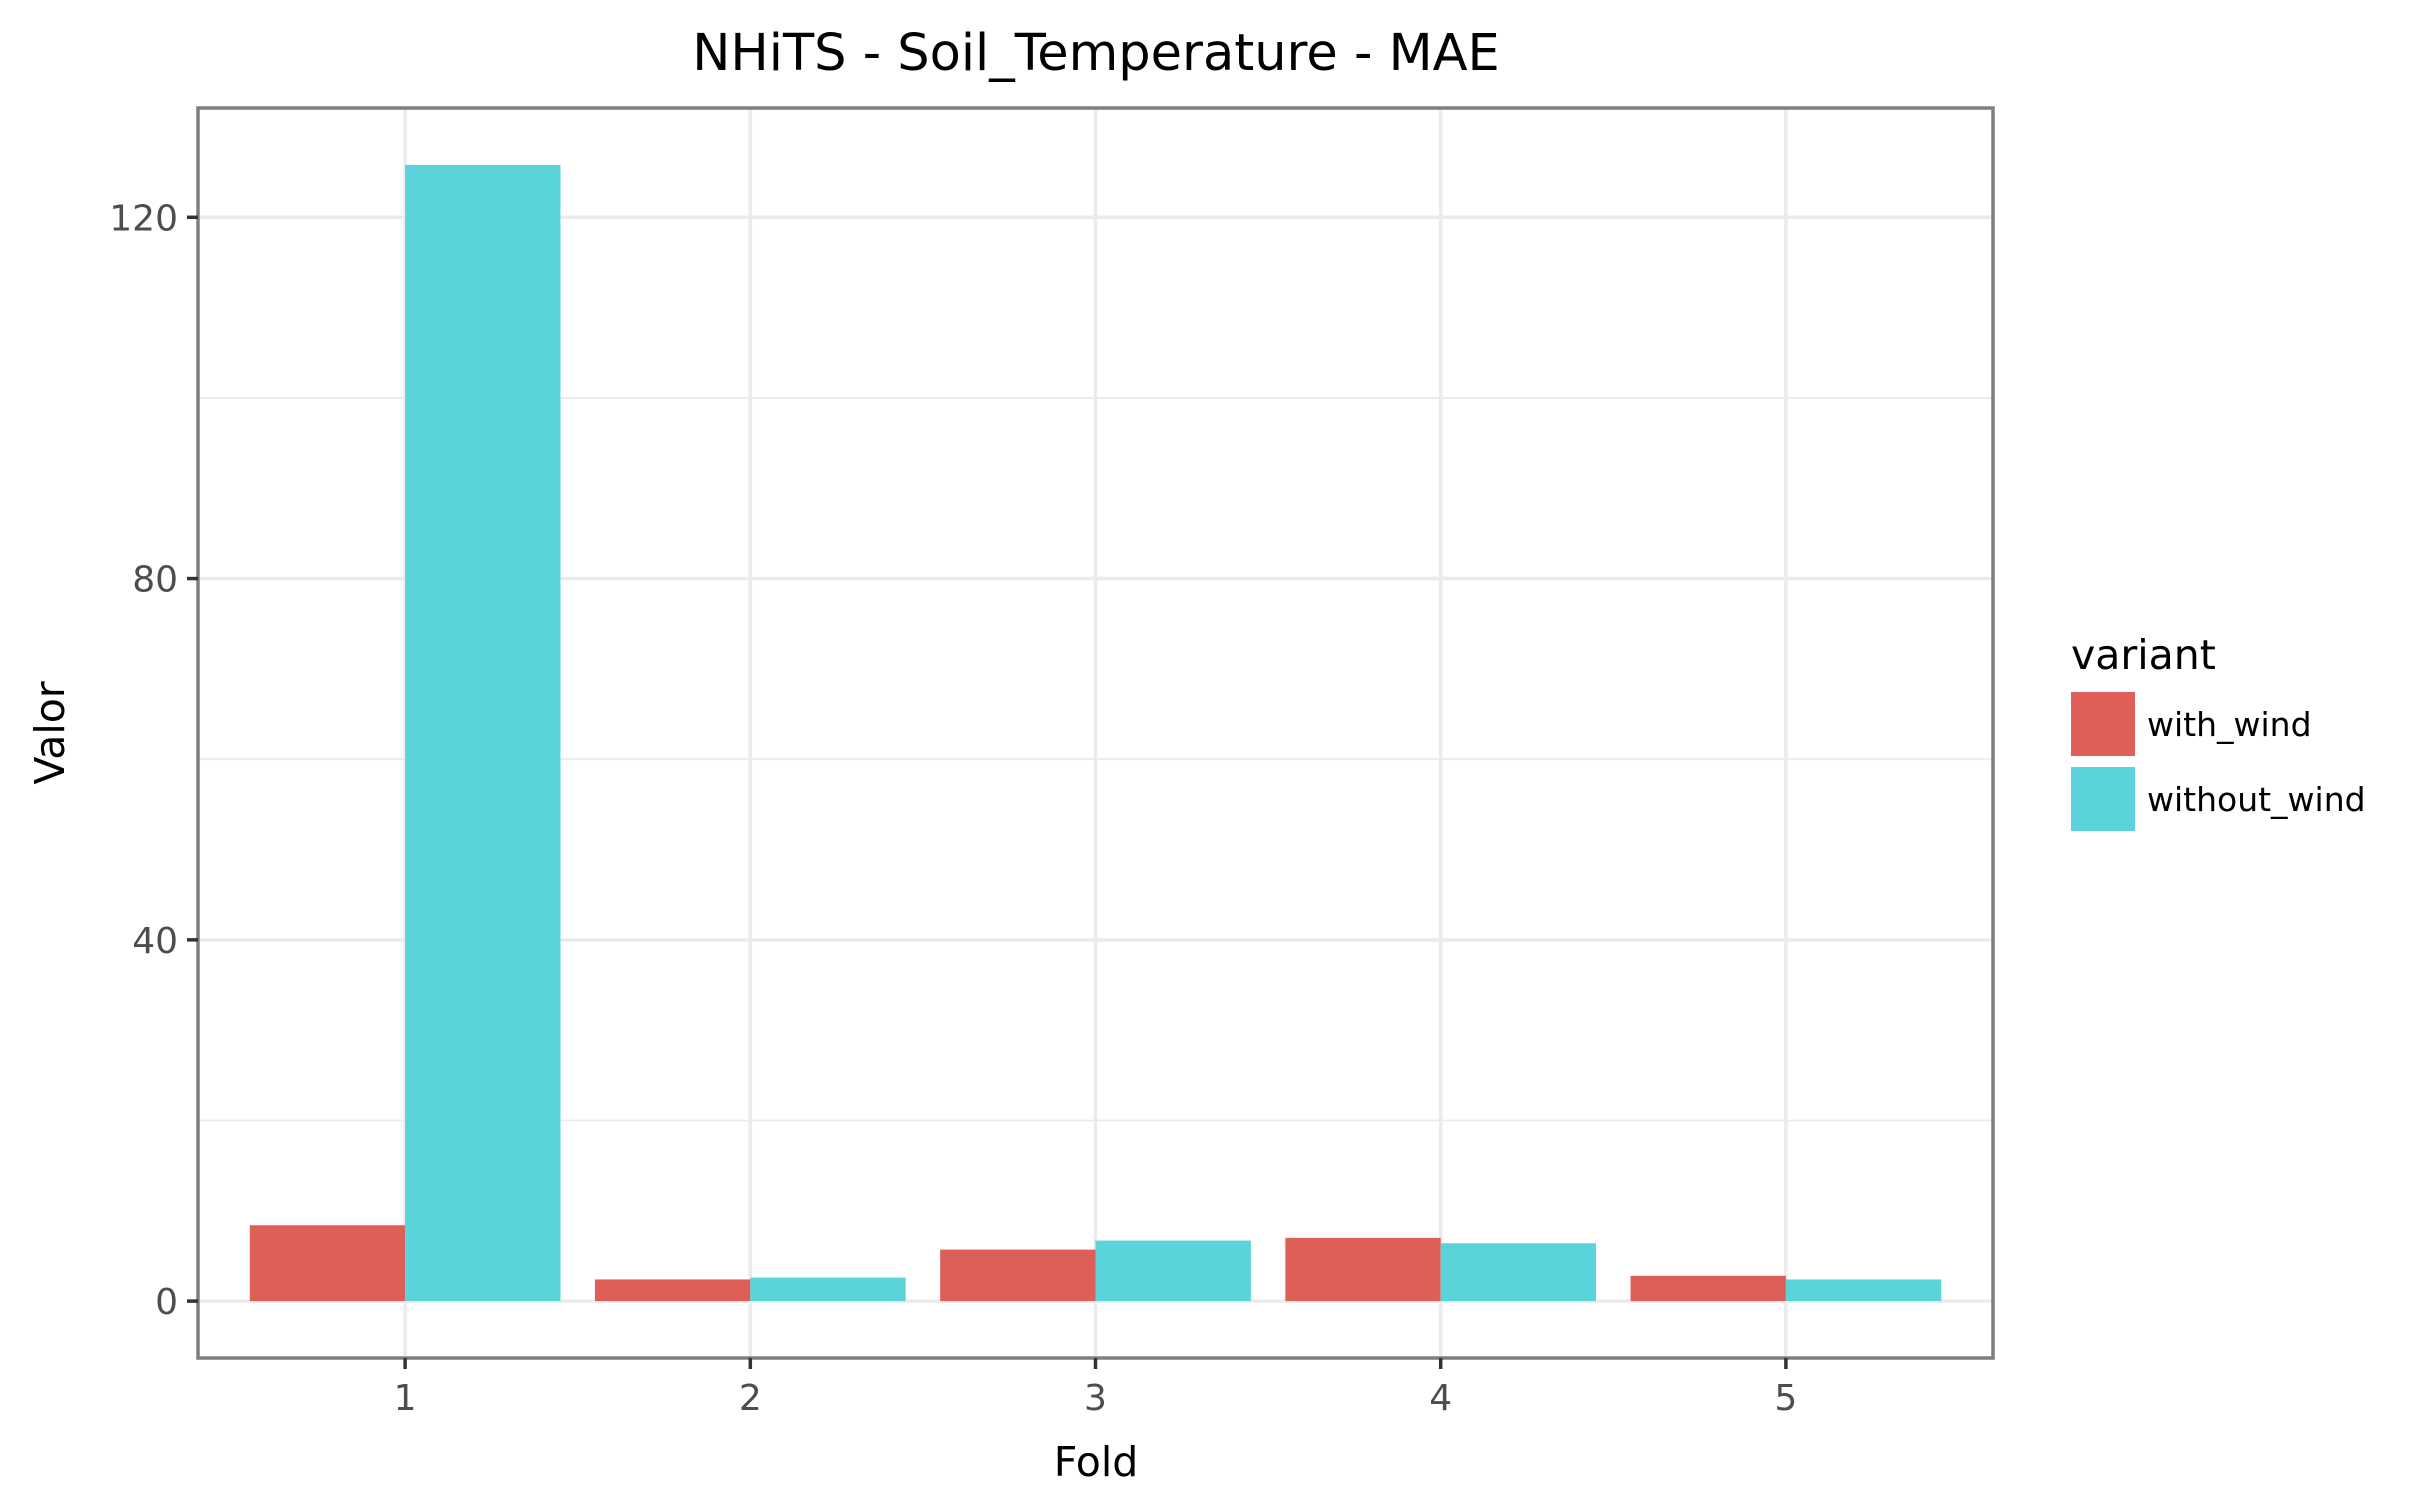 This screenshot has height=1511, width=2411. Describe the element at coordinates (166, 1302) in the screenshot. I see `y-tick-label: 0` at that location.